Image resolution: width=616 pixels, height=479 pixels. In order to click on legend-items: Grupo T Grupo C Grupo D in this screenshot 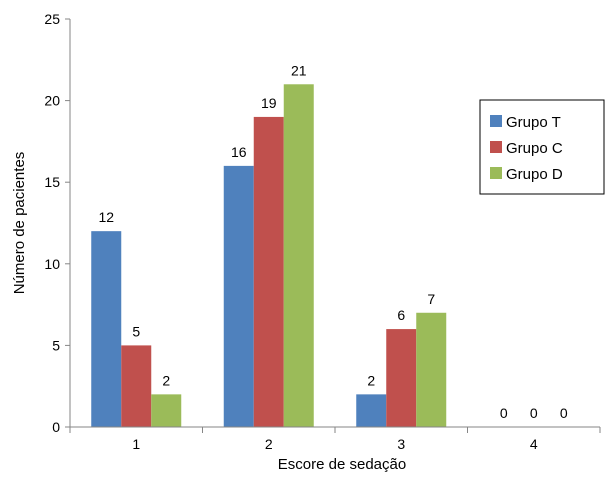, I will do `click(526, 148)`.